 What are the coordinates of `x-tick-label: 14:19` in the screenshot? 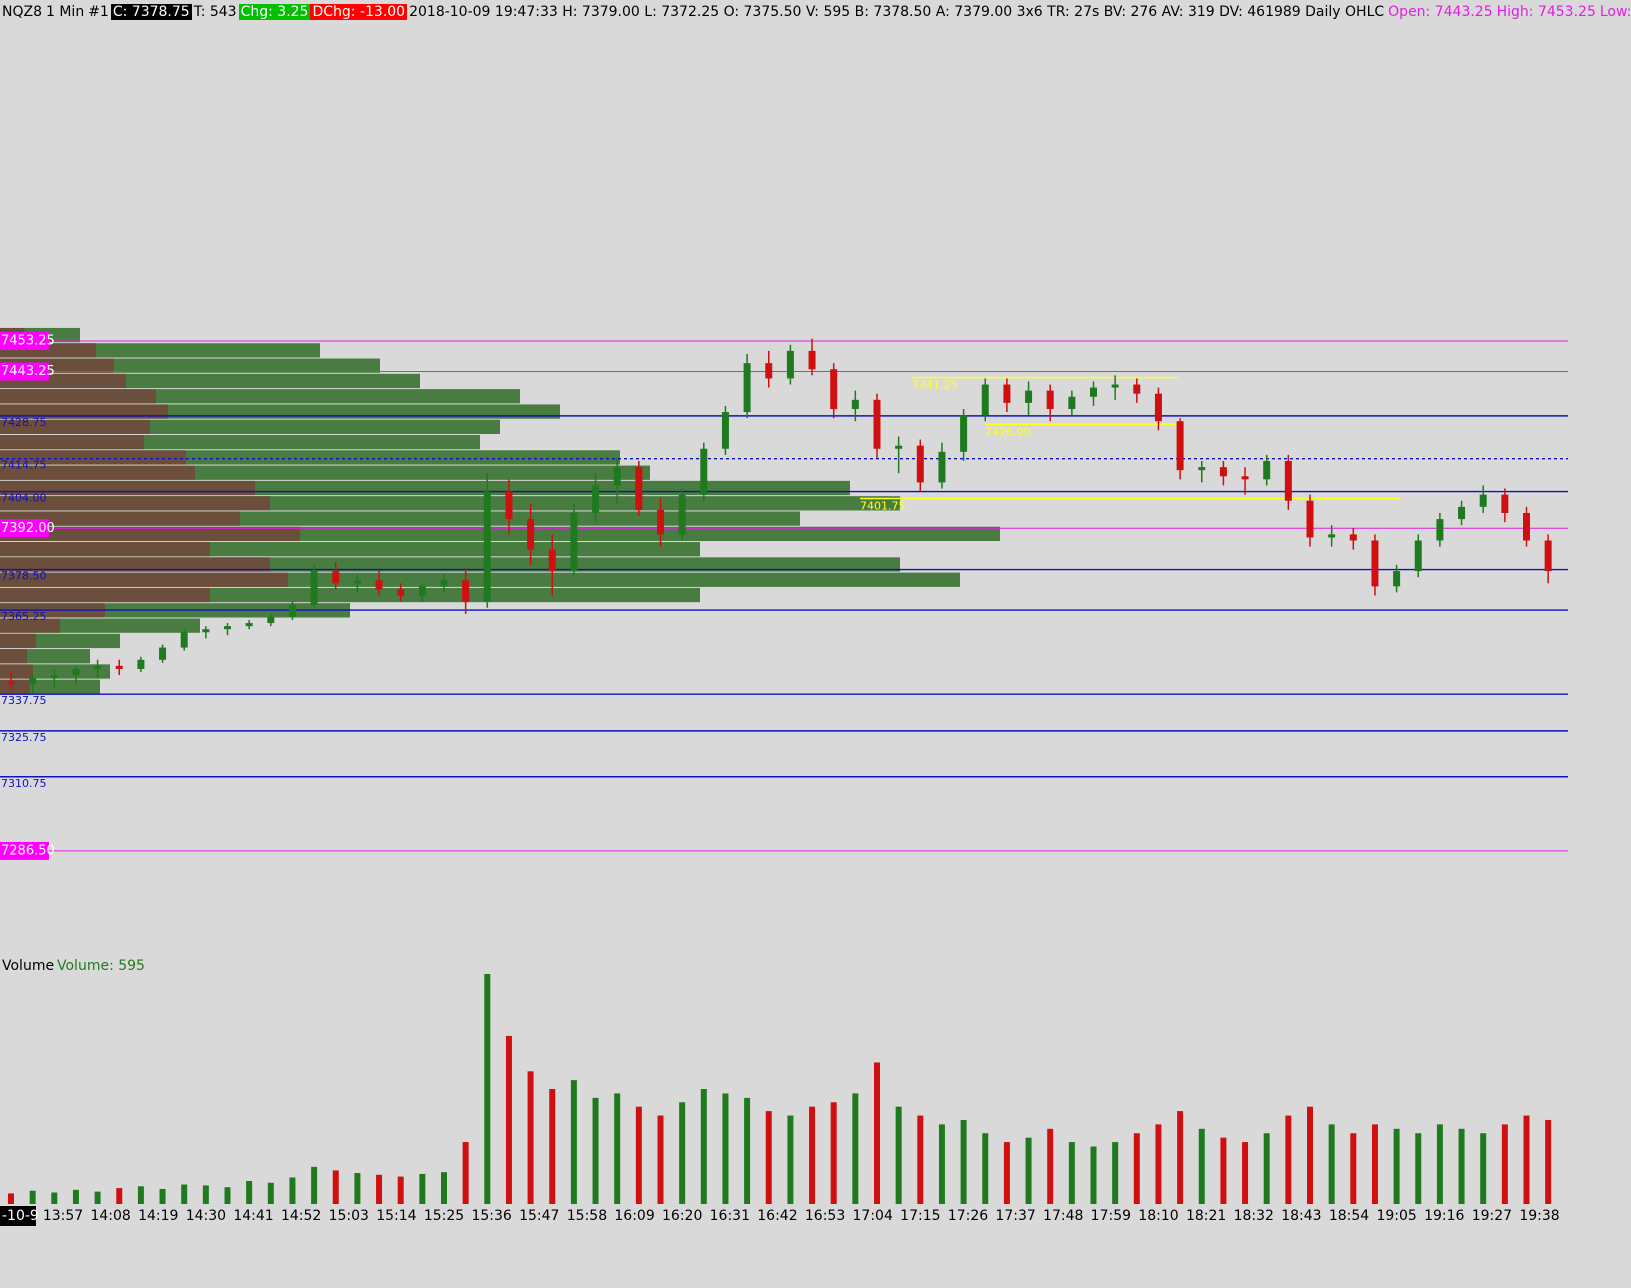 It's located at (158, 1216).